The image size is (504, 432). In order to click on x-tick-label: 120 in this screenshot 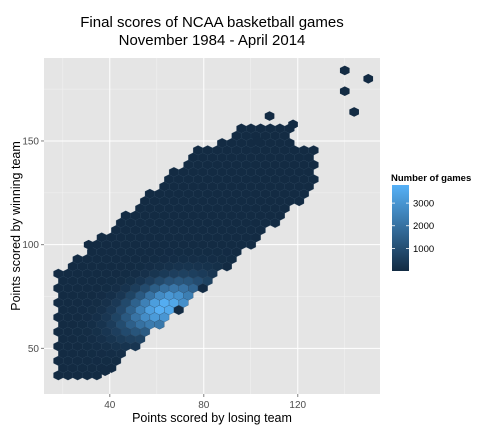, I will do `click(297, 405)`.